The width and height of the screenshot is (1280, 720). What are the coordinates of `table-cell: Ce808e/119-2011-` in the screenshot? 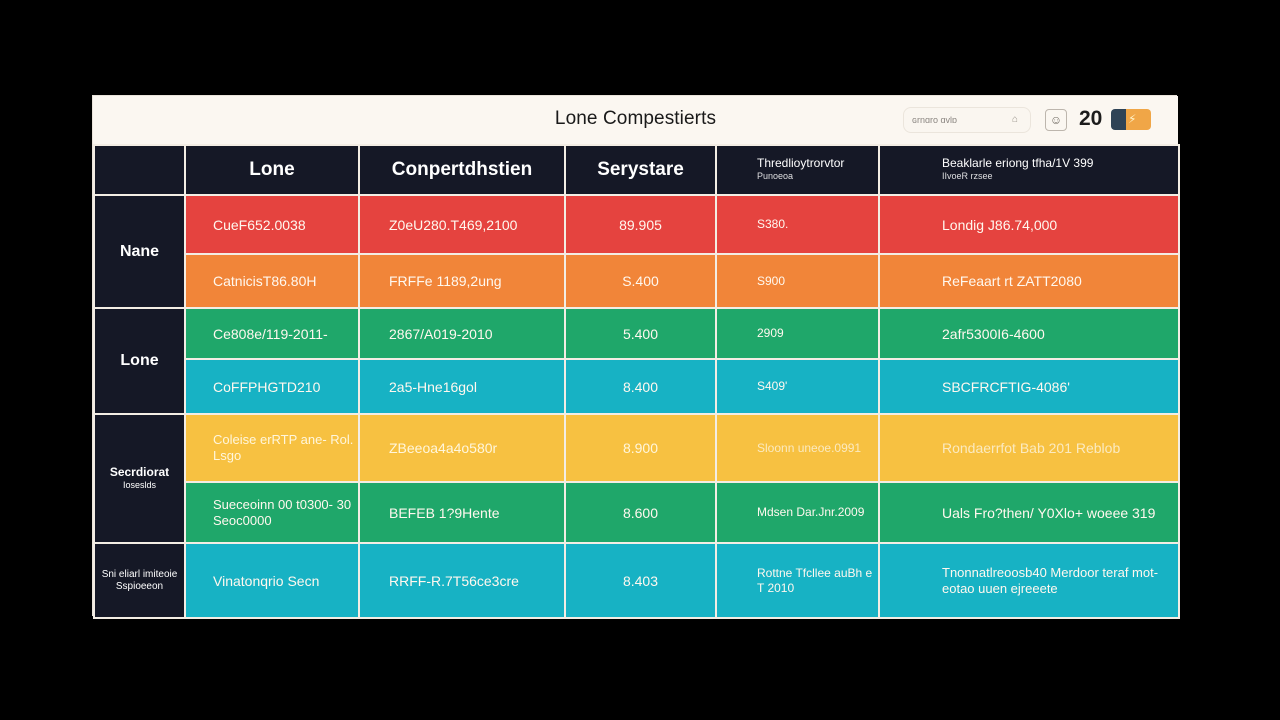 It's located at (272, 333).